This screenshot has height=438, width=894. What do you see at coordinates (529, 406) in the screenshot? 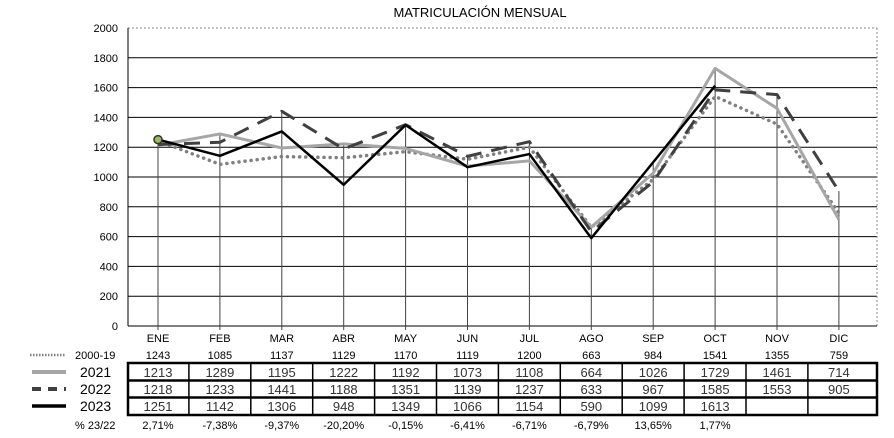
I see `table-cell: 1154` at bounding box center [529, 406].